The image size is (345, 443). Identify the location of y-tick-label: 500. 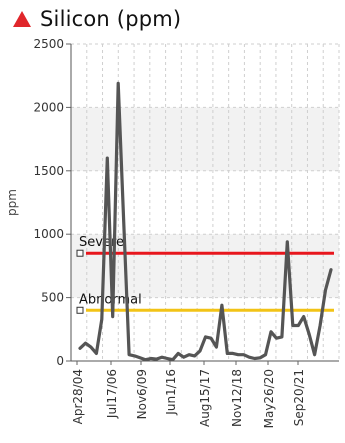
(52, 298).